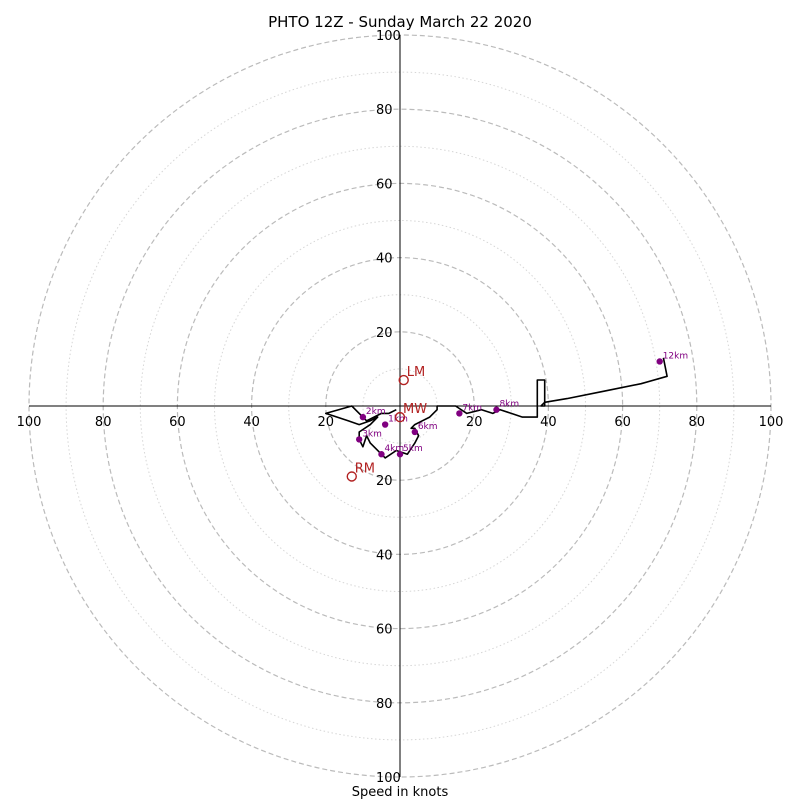 Image resolution: width=800 pixels, height=800 pixels. What do you see at coordinates (381, 454) in the screenshot?
I see `height-marker-4km` at bounding box center [381, 454].